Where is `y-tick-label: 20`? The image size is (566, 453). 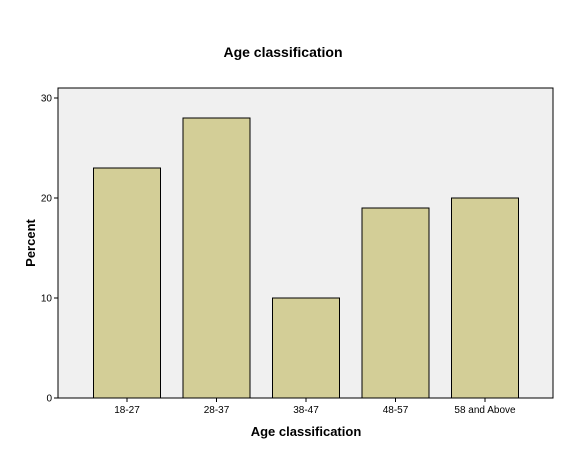 y-tick-label: 20 is located at coordinates (47, 199).